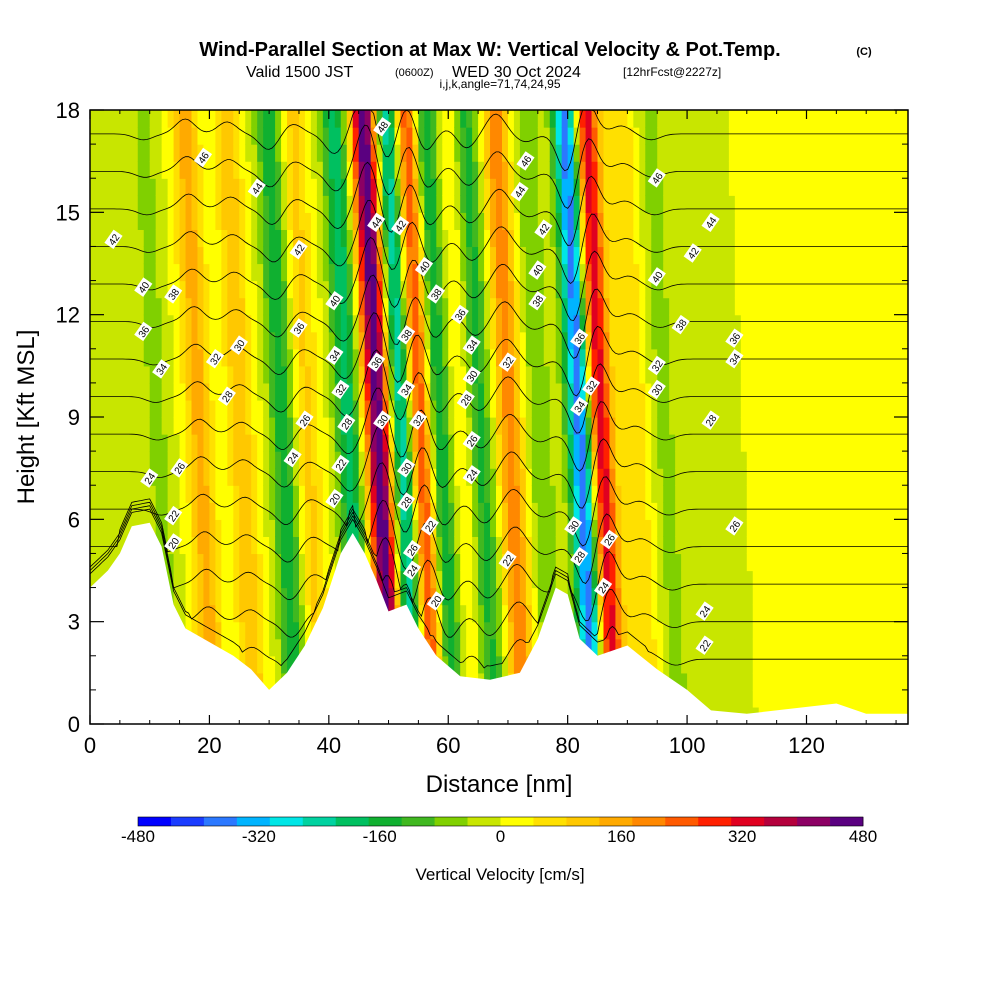 The width and height of the screenshot is (1000, 1000). Describe the element at coordinates (226, 396) in the screenshot. I see `contour-label: 28` at that location.